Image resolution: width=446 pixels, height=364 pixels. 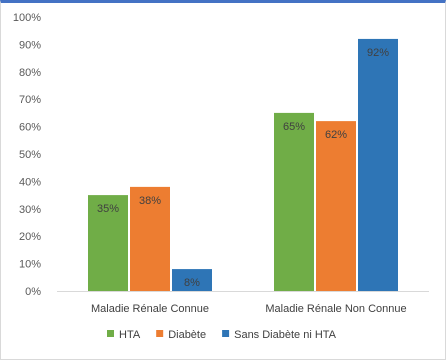 What do you see at coordinates (30, 237) in the screenshot?
I see `y-tick-label: 20%` at bounding box center [30, 237].